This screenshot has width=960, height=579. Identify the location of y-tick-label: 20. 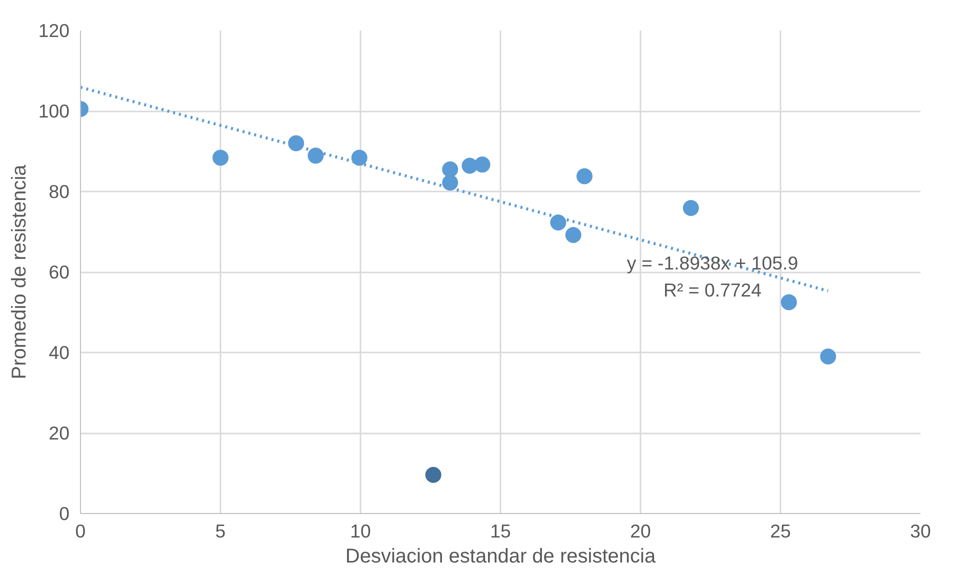
(59, 433).